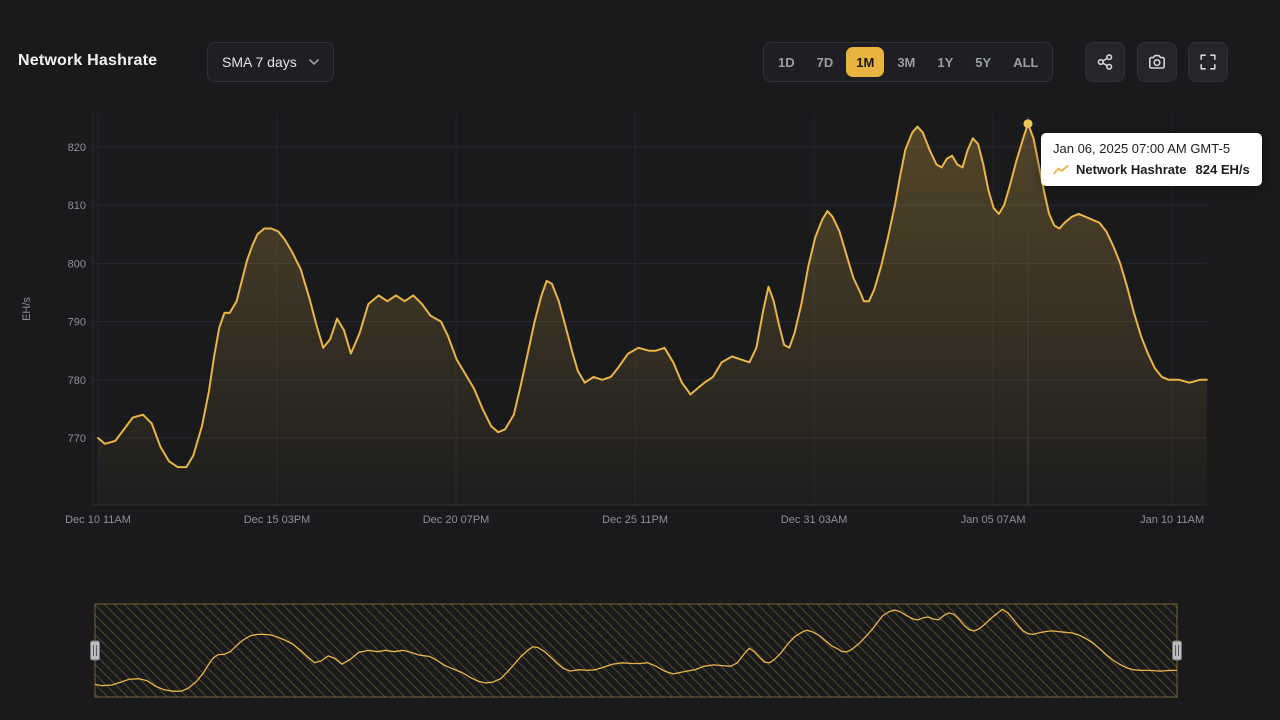 The image size is (1280, 720). I want to click on fullscreen-icon, so click(1208, 62).